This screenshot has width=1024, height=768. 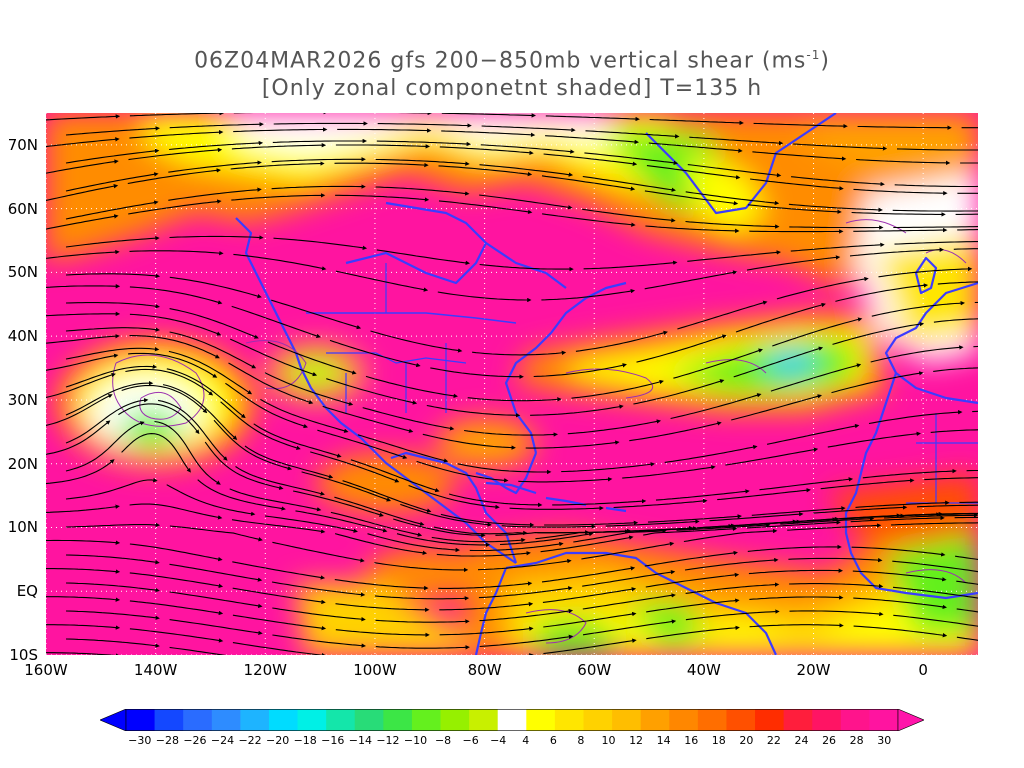 I want to click on colorbar-tick-label: 10, so click(x=608, y=740).